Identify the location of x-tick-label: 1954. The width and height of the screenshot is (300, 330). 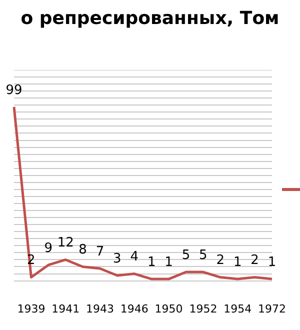
(238, 309).